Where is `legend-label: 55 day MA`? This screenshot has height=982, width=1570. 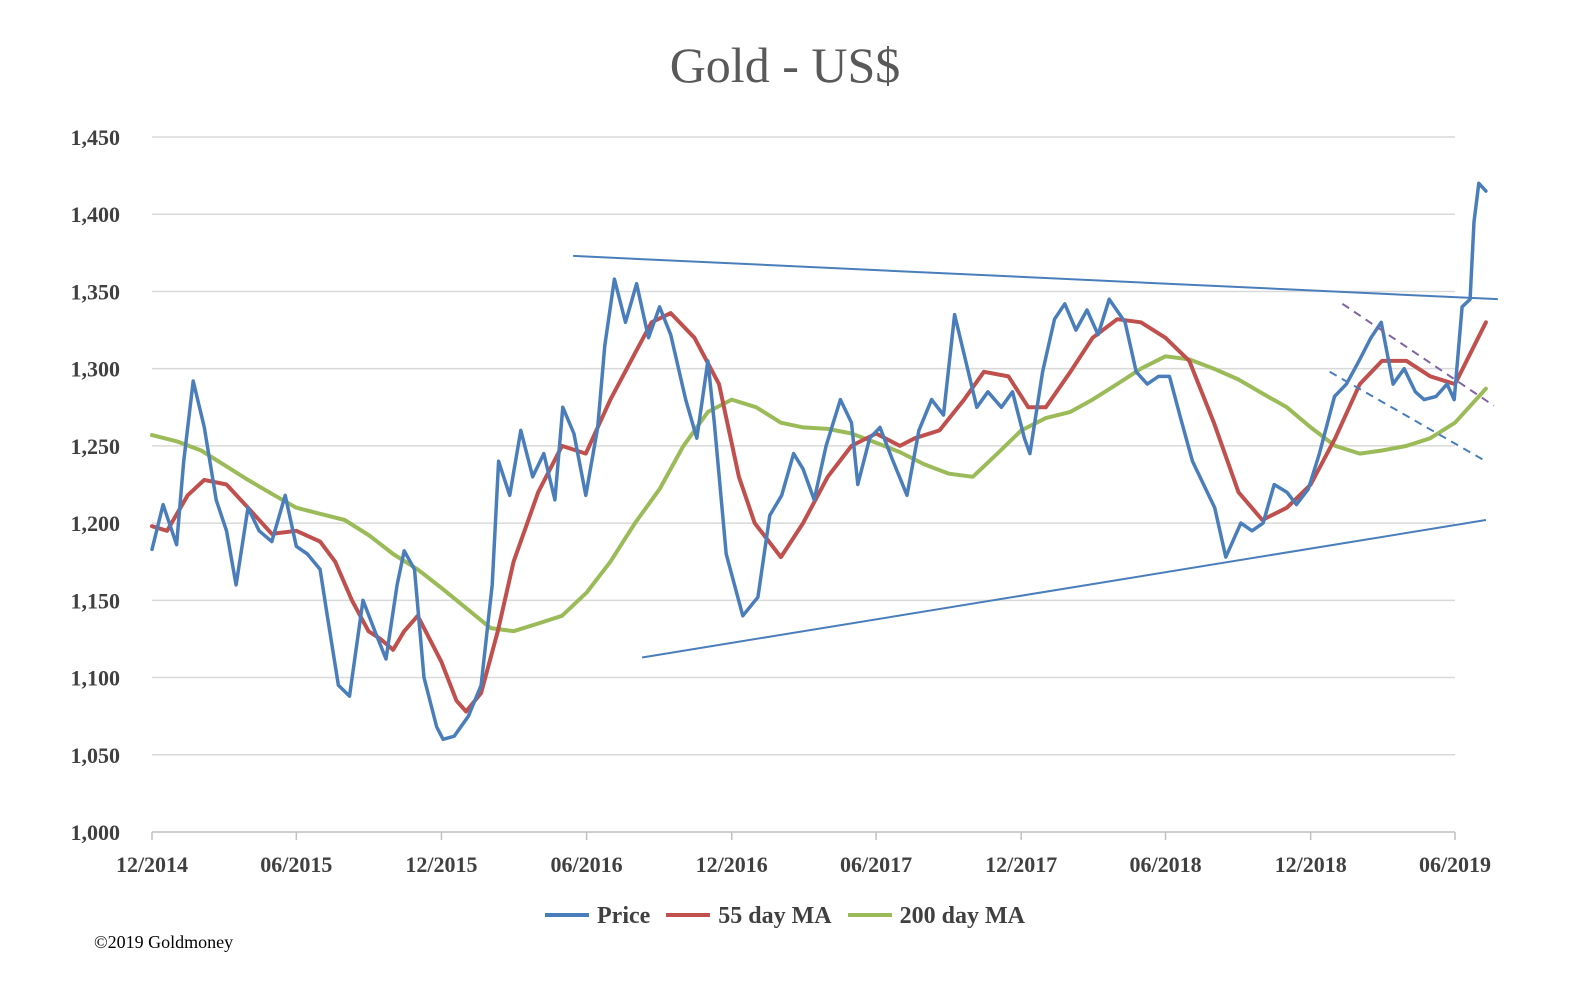
legend-label: 55 day MA is located at coordinates (775, 916).